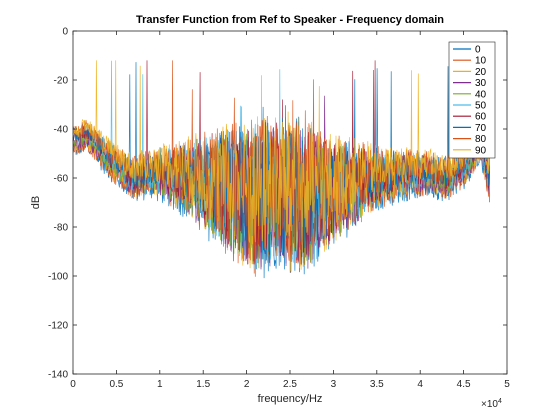  Describe the element at coordinates (481, 83) in the screenshot. I see `legend-label-30: 30` at that location.